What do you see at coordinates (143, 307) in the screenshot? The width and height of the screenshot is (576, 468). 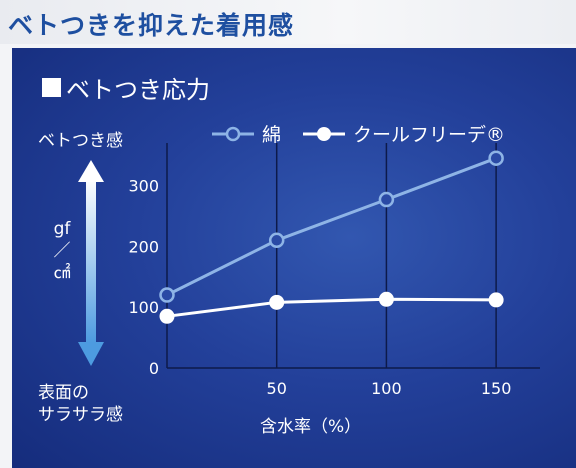 I see `y-tick-label-1: 100` at bounding box center [143, 307].